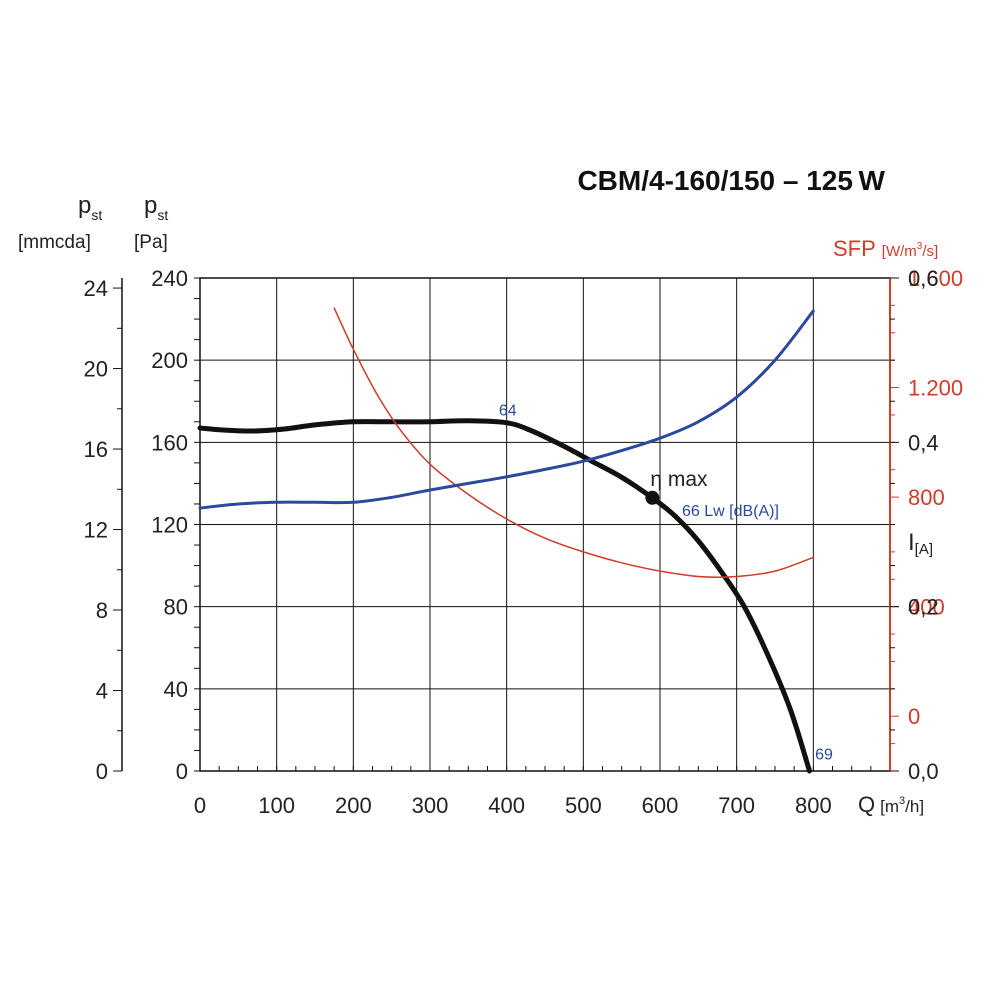 This screenshot has height=1000, width=1000. I want to click on lw-69-label: 69, so click(824, 755).